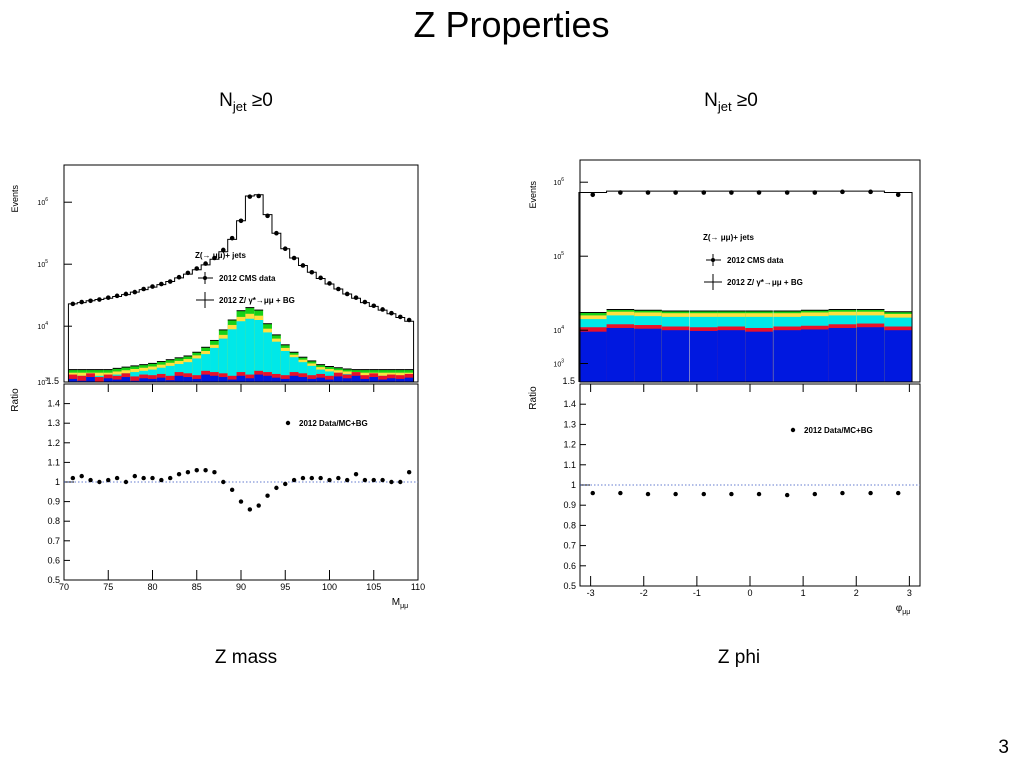 Image resolution: width=1023 pixels, height=767 pixels. I want to click on x-tick-label: 70, so click(64, 587).